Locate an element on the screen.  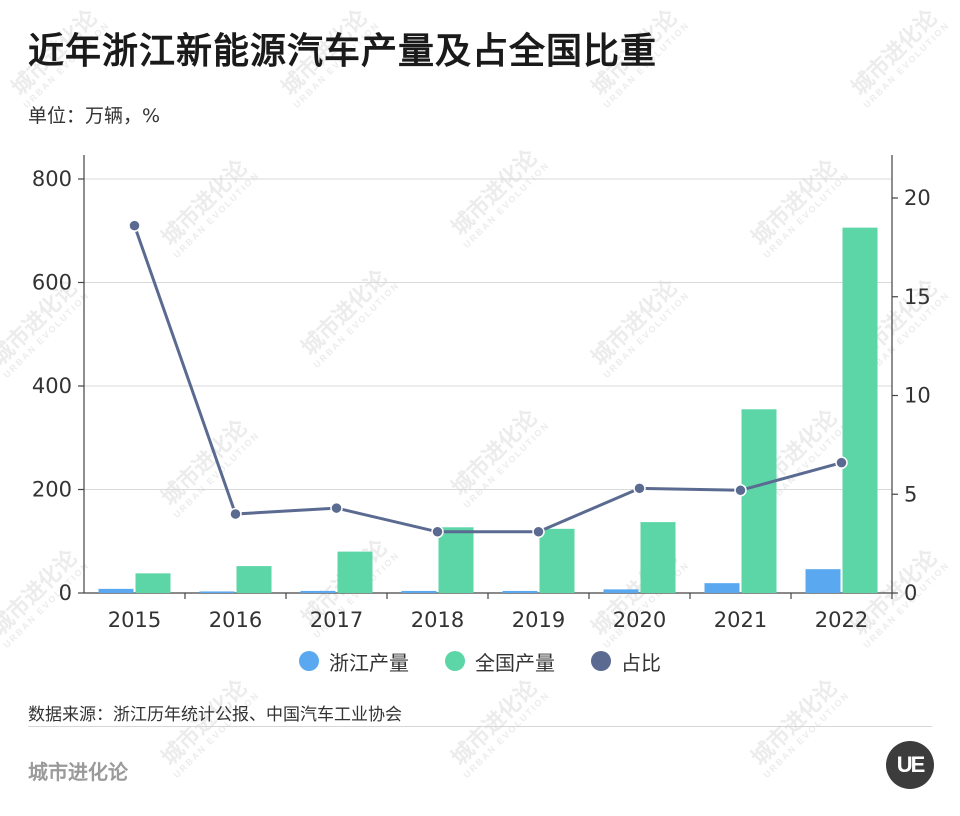
brand-logo: UE is located at coordinates (910, 765).